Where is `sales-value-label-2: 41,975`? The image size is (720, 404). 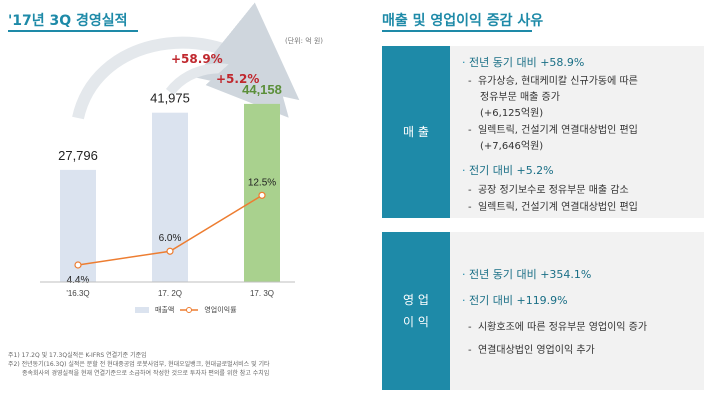
sales-value-label-2: 41,975 is located at coordinates (170, 98).